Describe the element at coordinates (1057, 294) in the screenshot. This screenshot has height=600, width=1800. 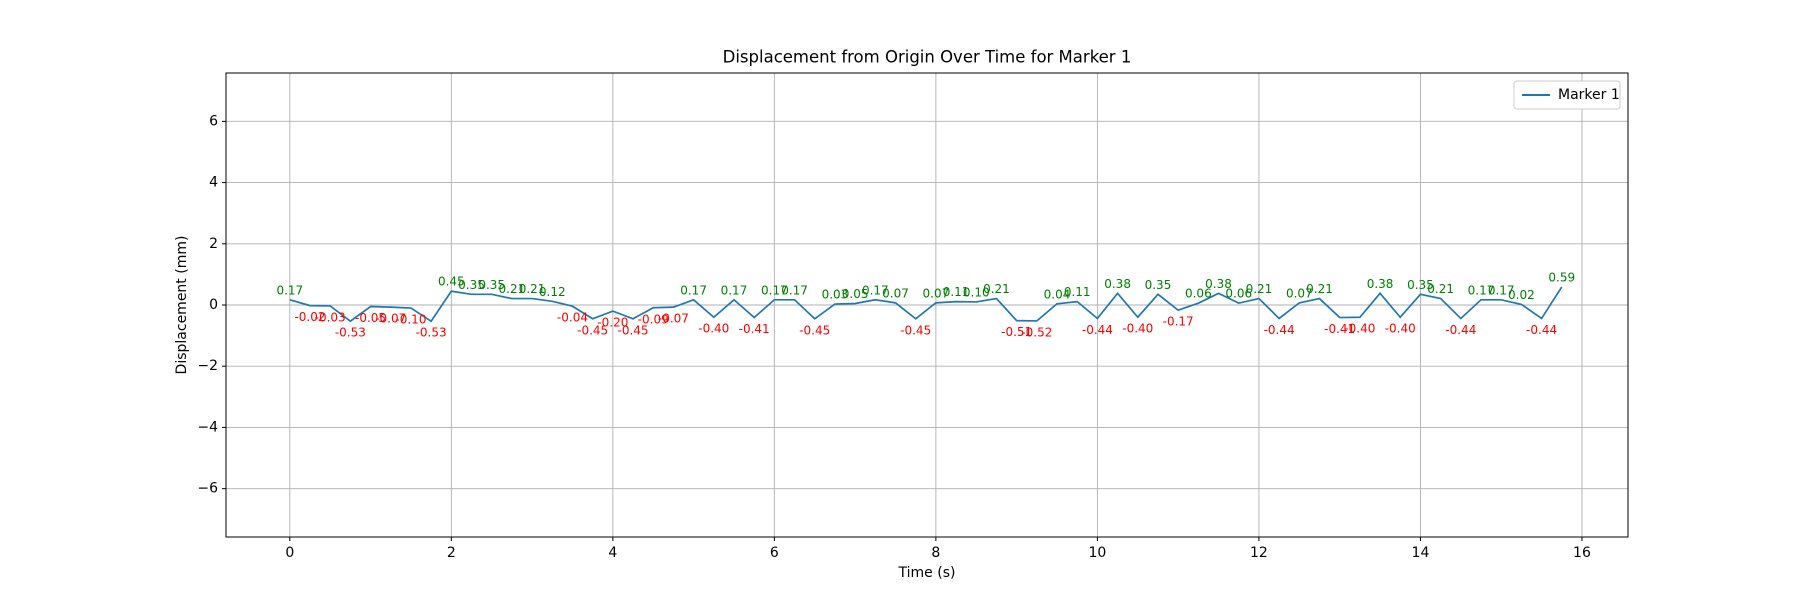
I see `data-label: 0.04` at that location.